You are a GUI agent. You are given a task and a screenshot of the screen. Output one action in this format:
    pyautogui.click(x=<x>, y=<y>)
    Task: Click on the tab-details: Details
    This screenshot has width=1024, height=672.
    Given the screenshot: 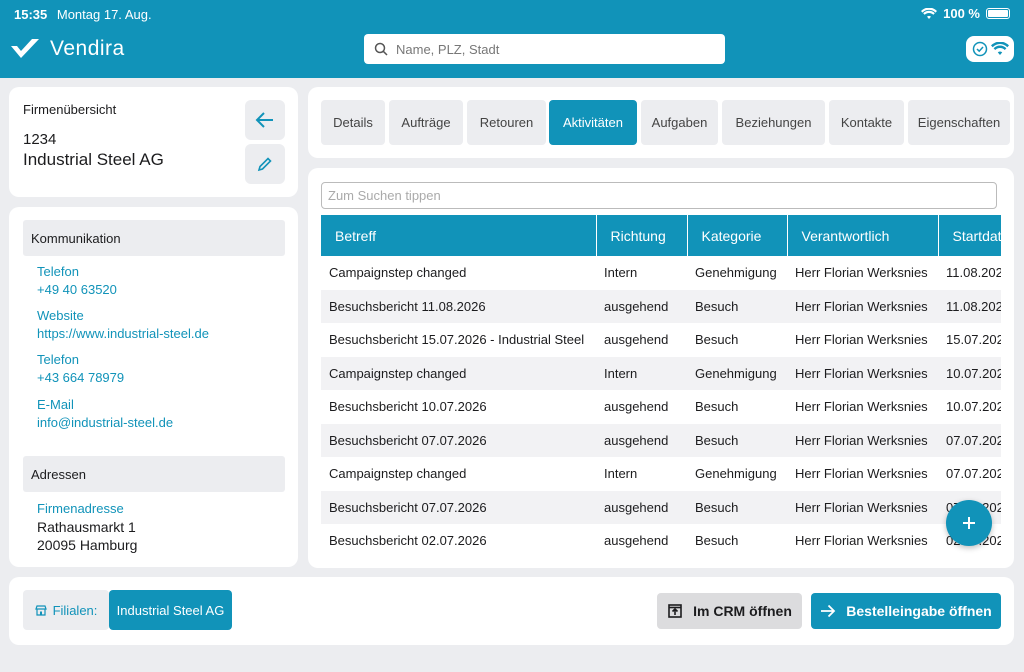 What is the action you would take?
    pyautogui.click(x=353, y=122)
    